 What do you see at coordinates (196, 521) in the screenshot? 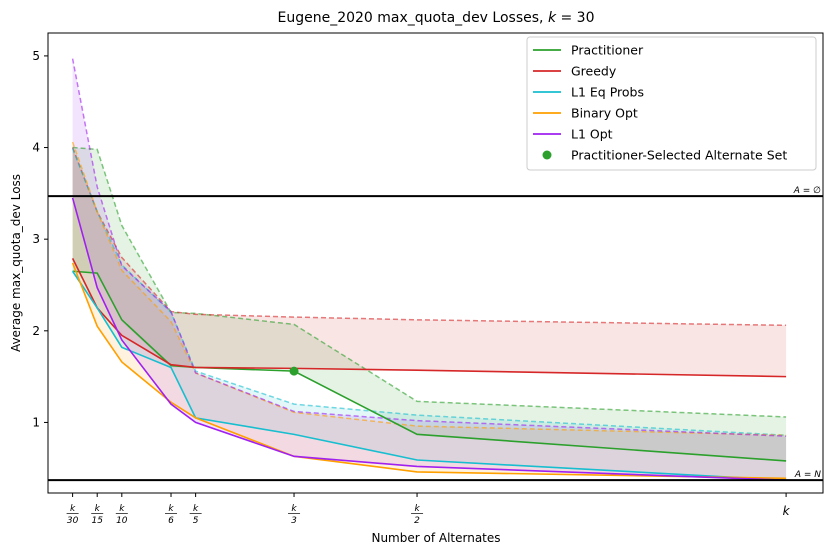
I see `x-tick-label-denominator: 5` at bounding box center [196, 521].